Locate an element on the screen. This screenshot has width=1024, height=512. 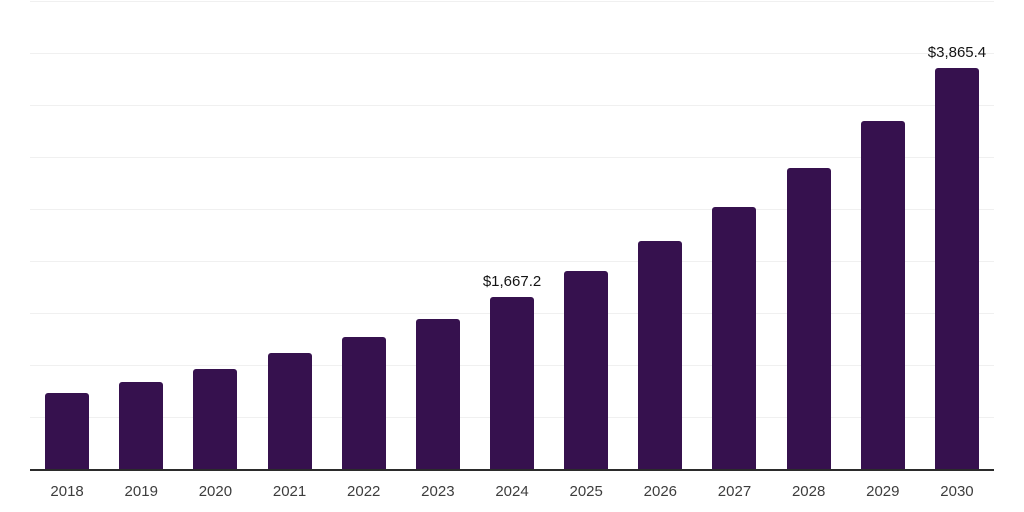
x-axis-label-2021: 2021 is located at coordinates (289, 491).